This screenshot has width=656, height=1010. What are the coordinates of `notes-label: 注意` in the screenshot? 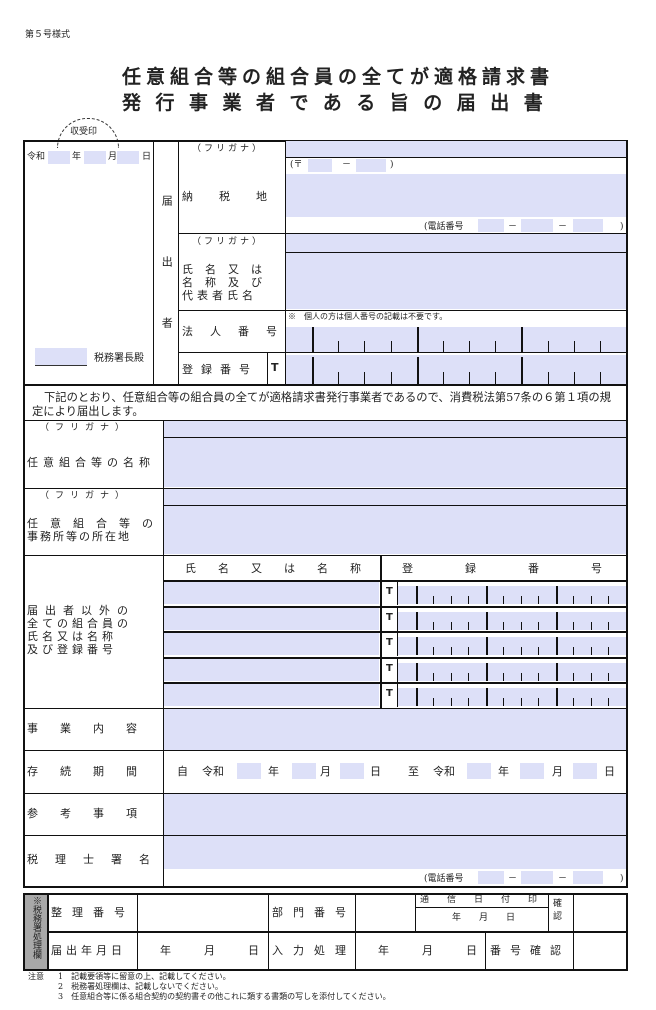 It's located at (36, 976).